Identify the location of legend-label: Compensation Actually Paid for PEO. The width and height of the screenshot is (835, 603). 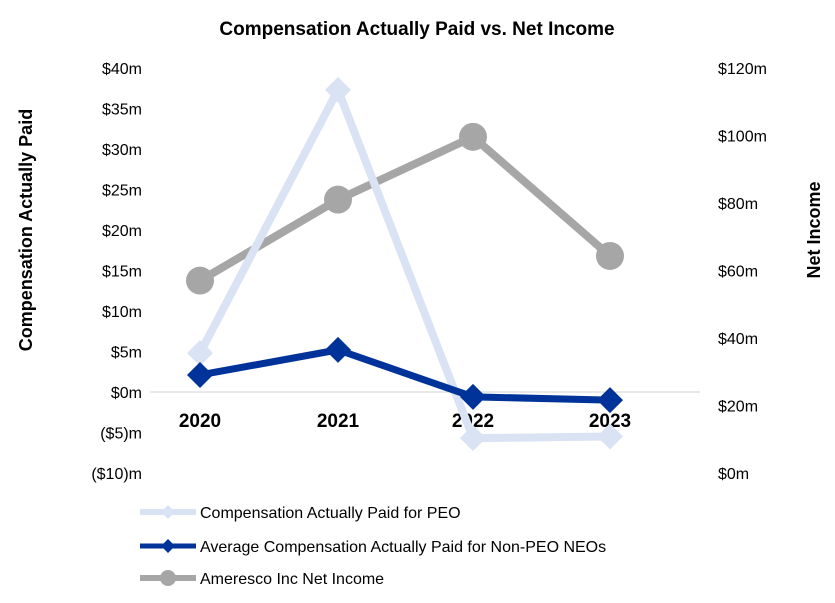
(330, 513).